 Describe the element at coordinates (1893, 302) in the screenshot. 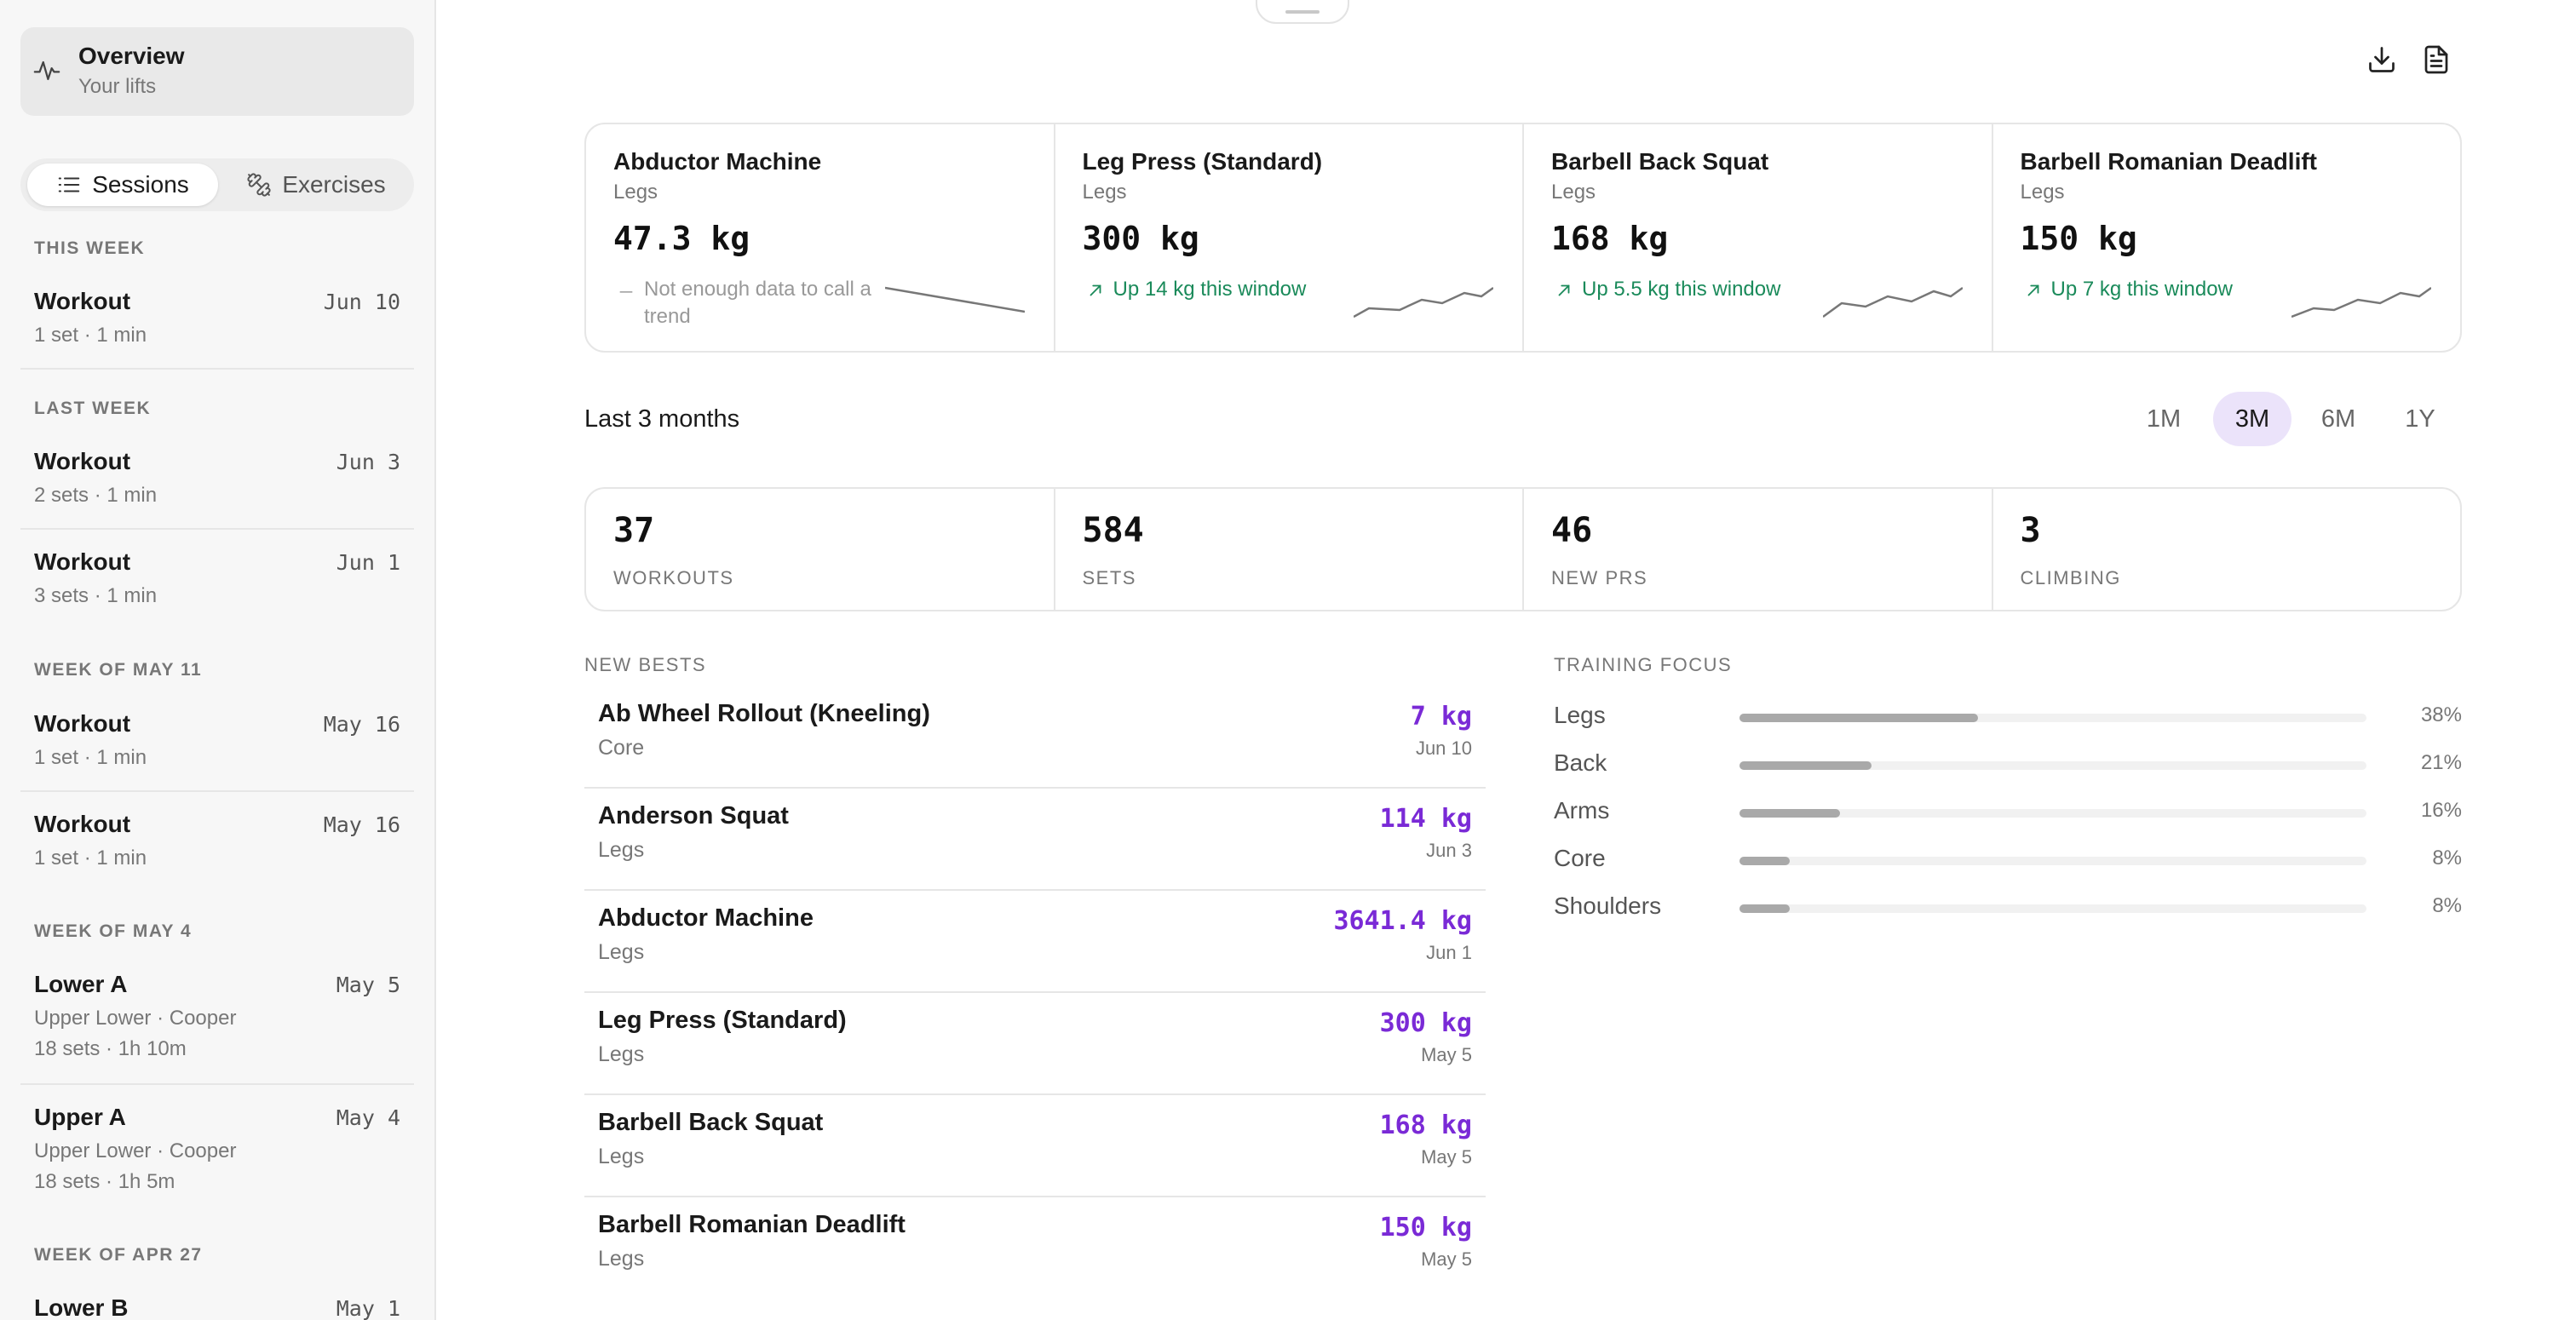

I see `sparkline` at that location.